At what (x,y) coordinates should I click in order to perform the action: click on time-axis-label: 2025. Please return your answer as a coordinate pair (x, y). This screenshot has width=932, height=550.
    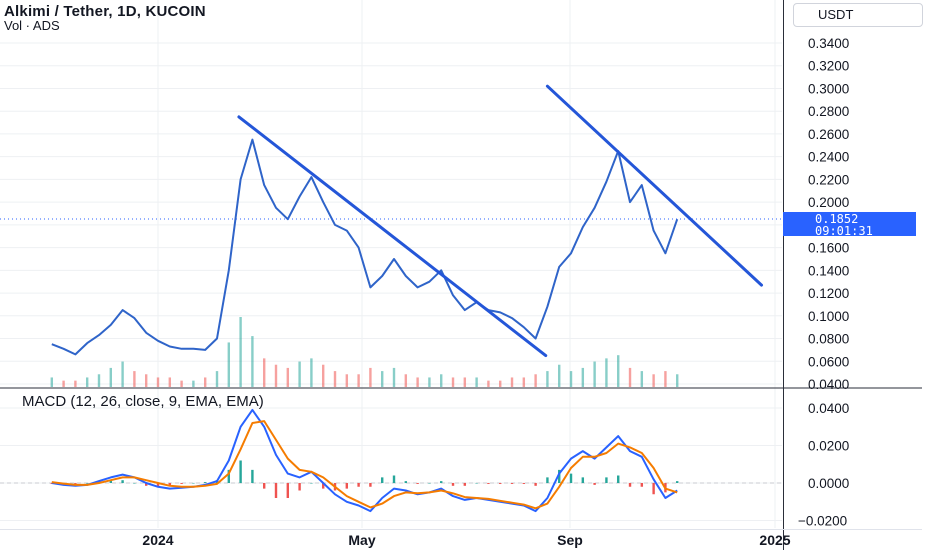
    Looking at the image, I should click on (774, 540).